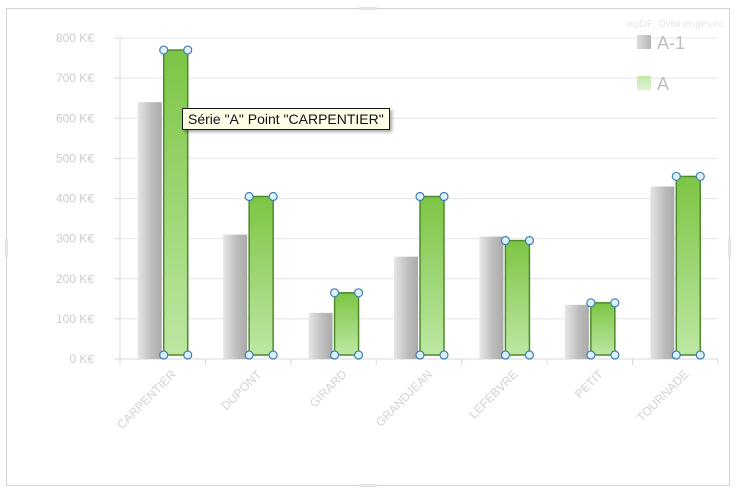 Image resolution: width=736 pixels, height=493 pixels. Describe the element at coordinates (671, 43) in the screenshot. I see `legend-label-a-1: A-1` at that location.